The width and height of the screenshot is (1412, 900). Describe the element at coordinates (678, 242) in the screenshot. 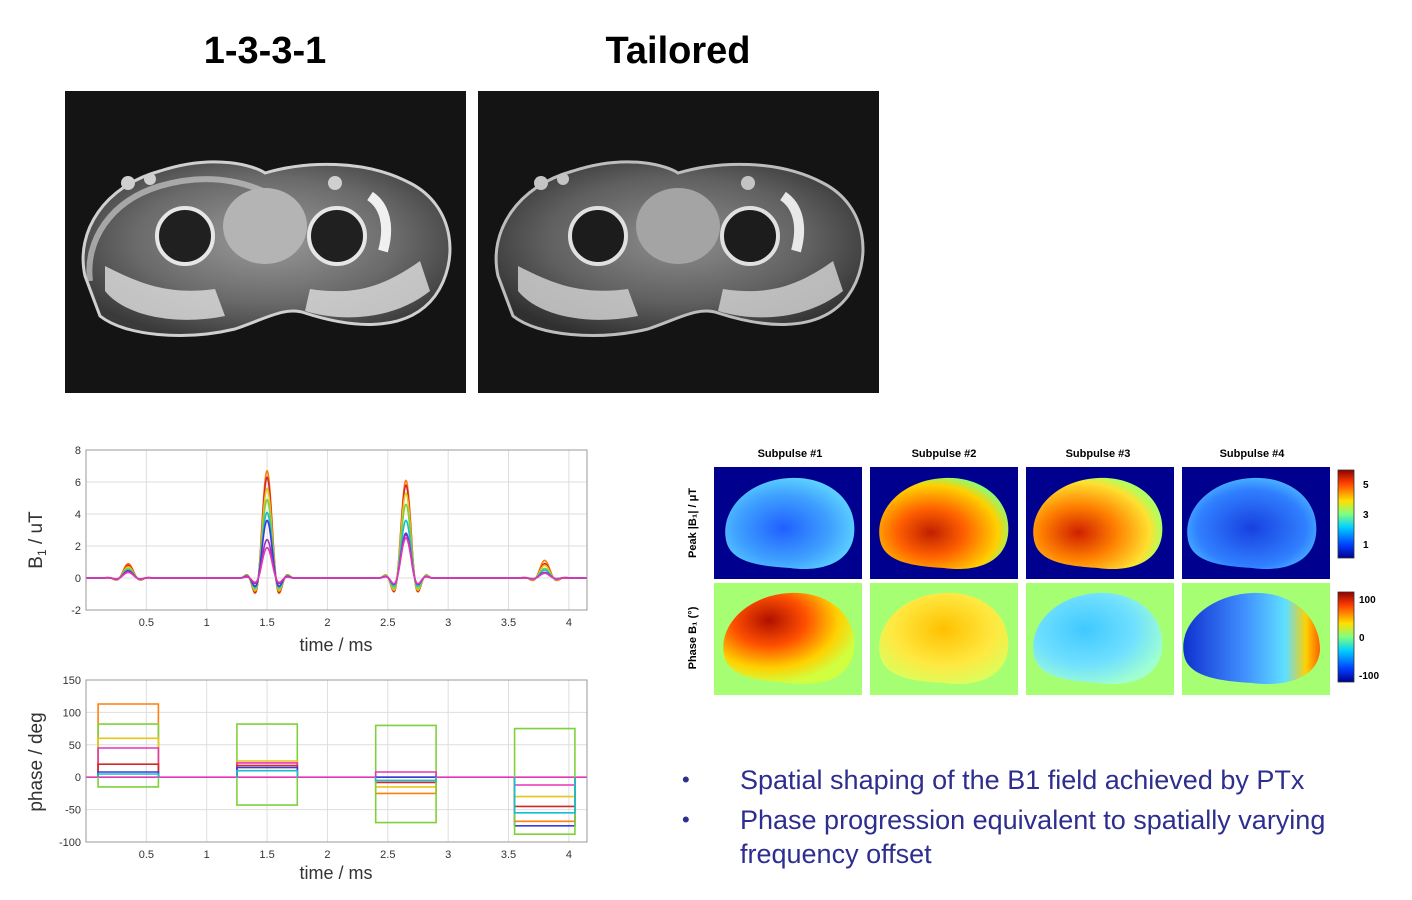

I see `mri-image-tailored` at that location.